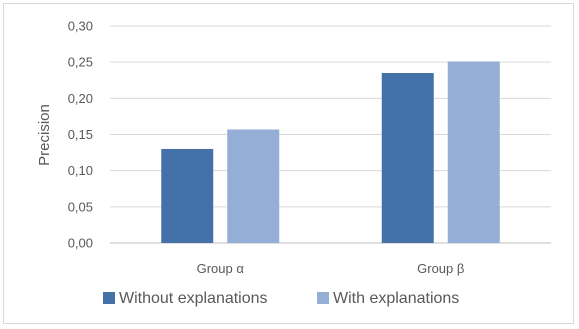 The height and width of the screenshot is (329, 579). What do you see at coordinates (281, 298) in the screenshot?
I see `legend: Without explanations With explanations` at bounding box center [281, 298].